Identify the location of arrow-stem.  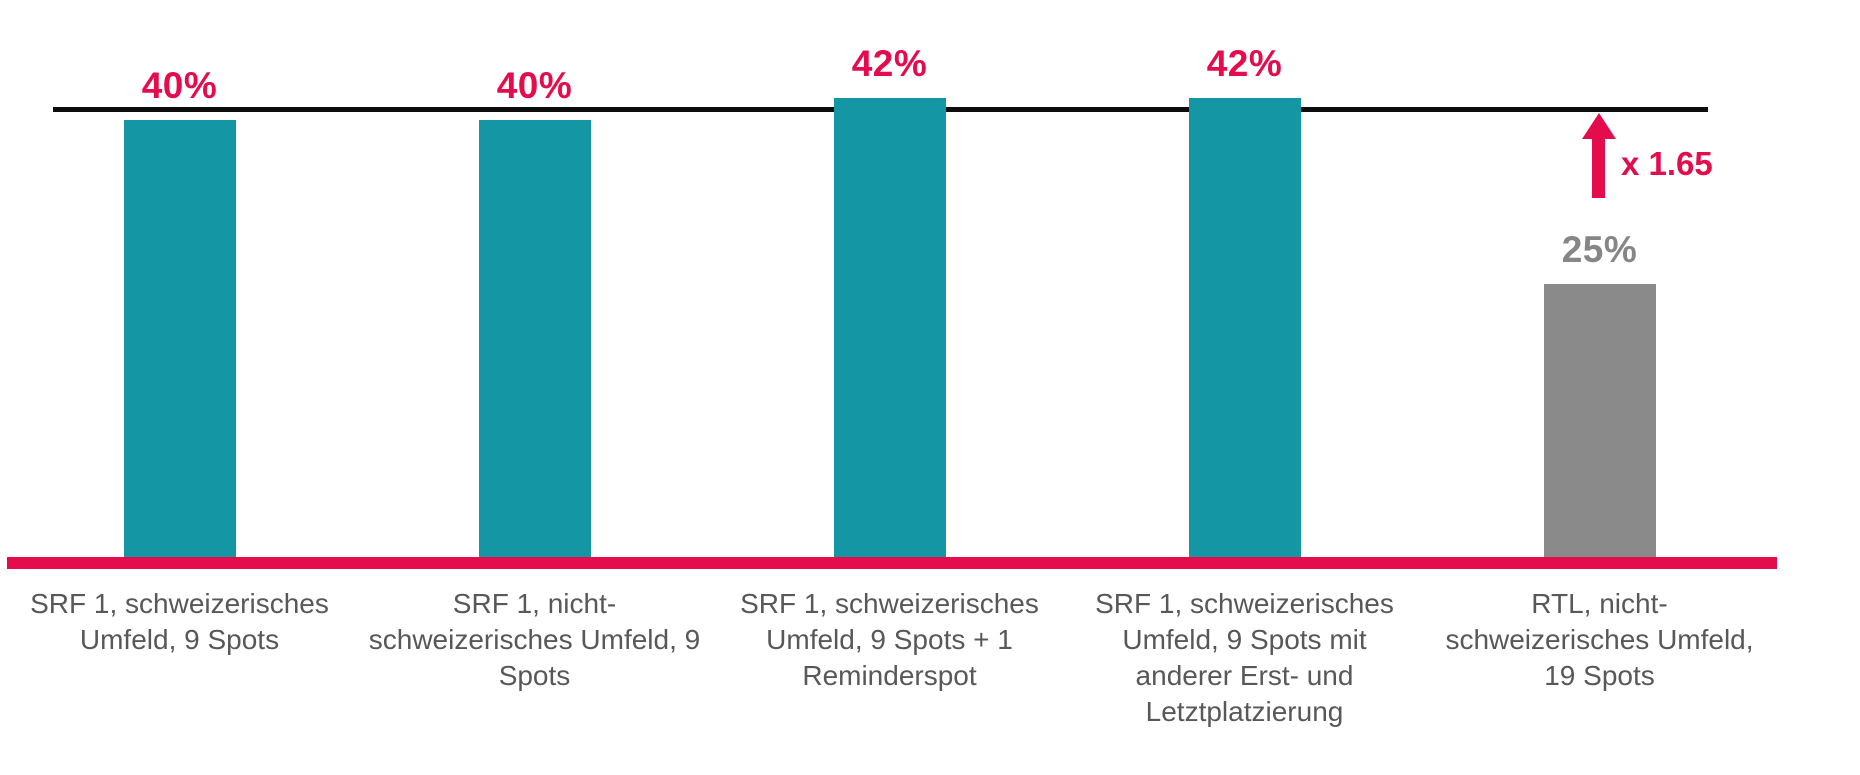
(1598, 167).